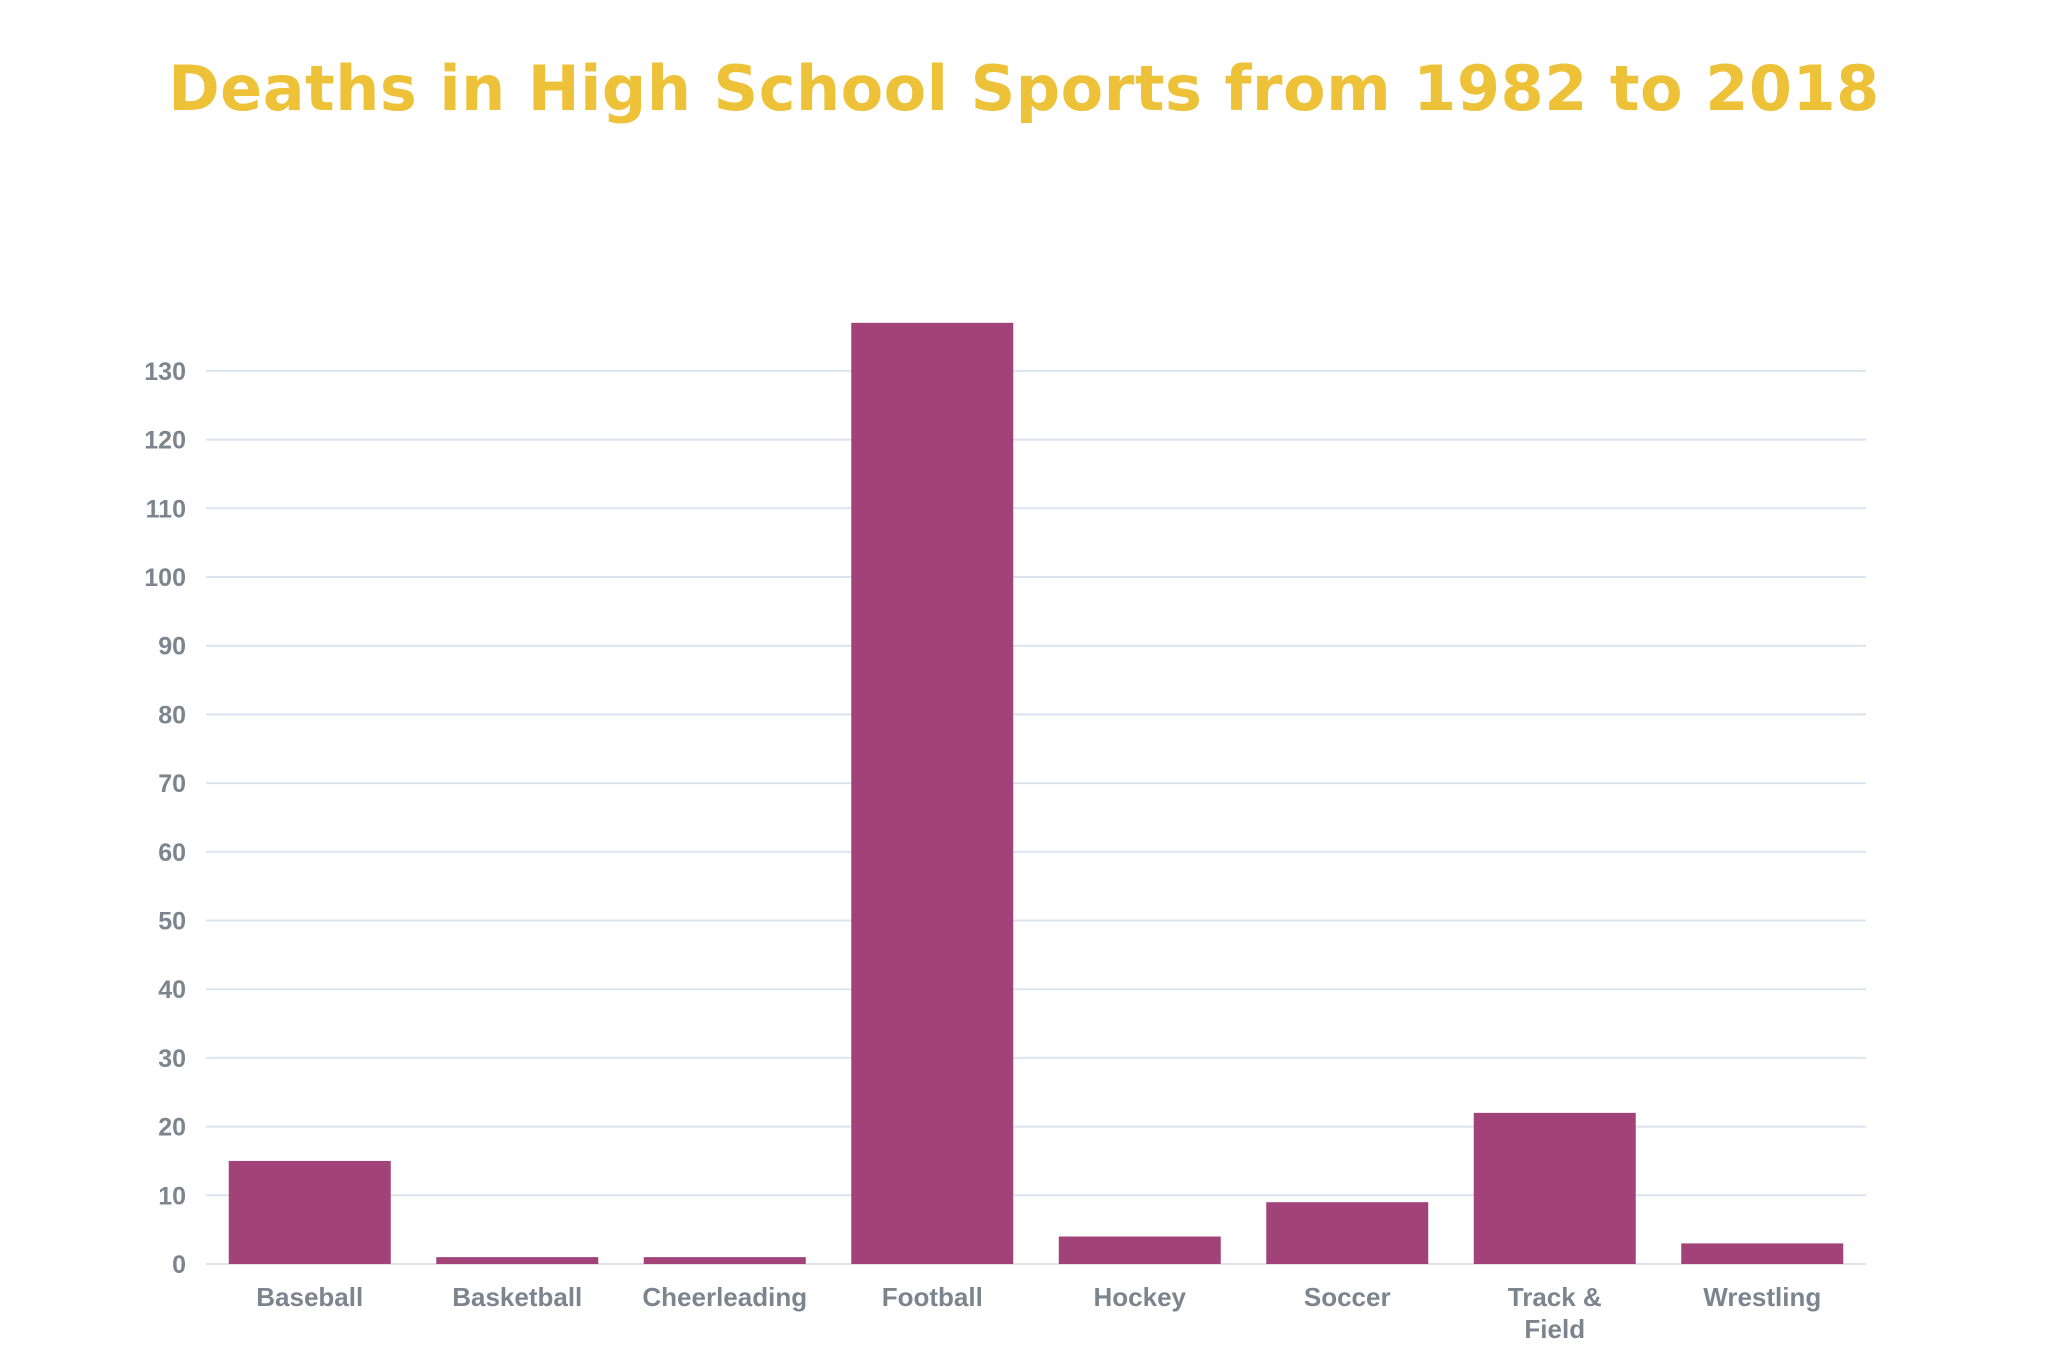 This screenshot has height=1364, width=2048. Describe the element at coordinates (172, 647) in the screenshot. I see `y-tick-label-90: 90` at that location.